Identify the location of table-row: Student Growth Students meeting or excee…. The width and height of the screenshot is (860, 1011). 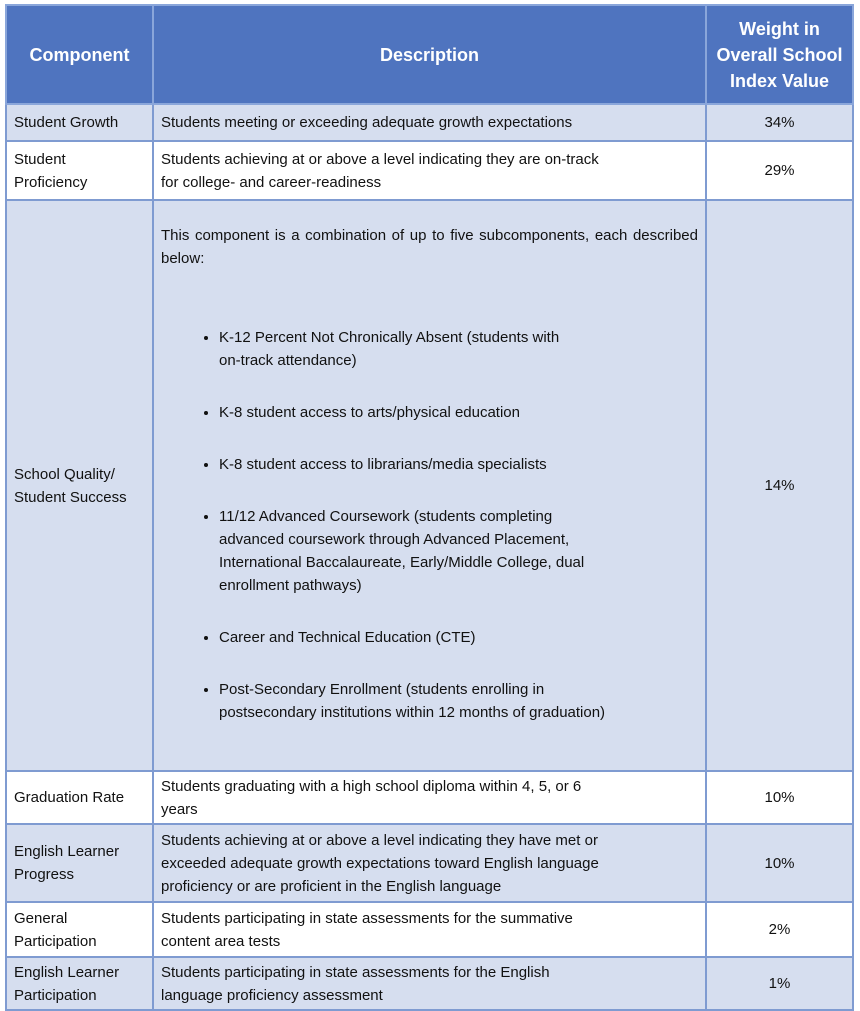
(429, 122).